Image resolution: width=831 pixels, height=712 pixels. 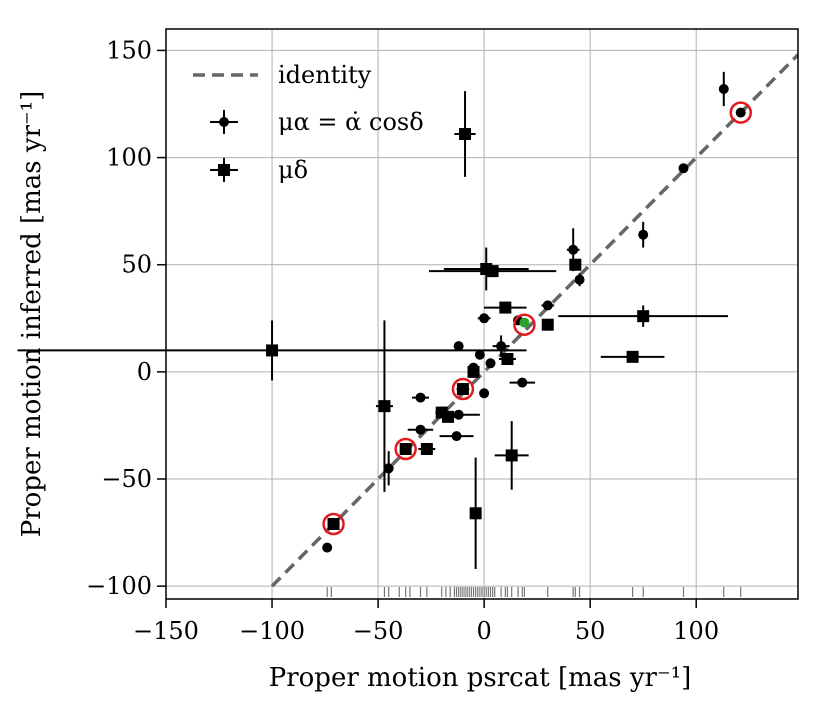 I want to click on legend-identity-label: identity, so click(x=325, y=75).